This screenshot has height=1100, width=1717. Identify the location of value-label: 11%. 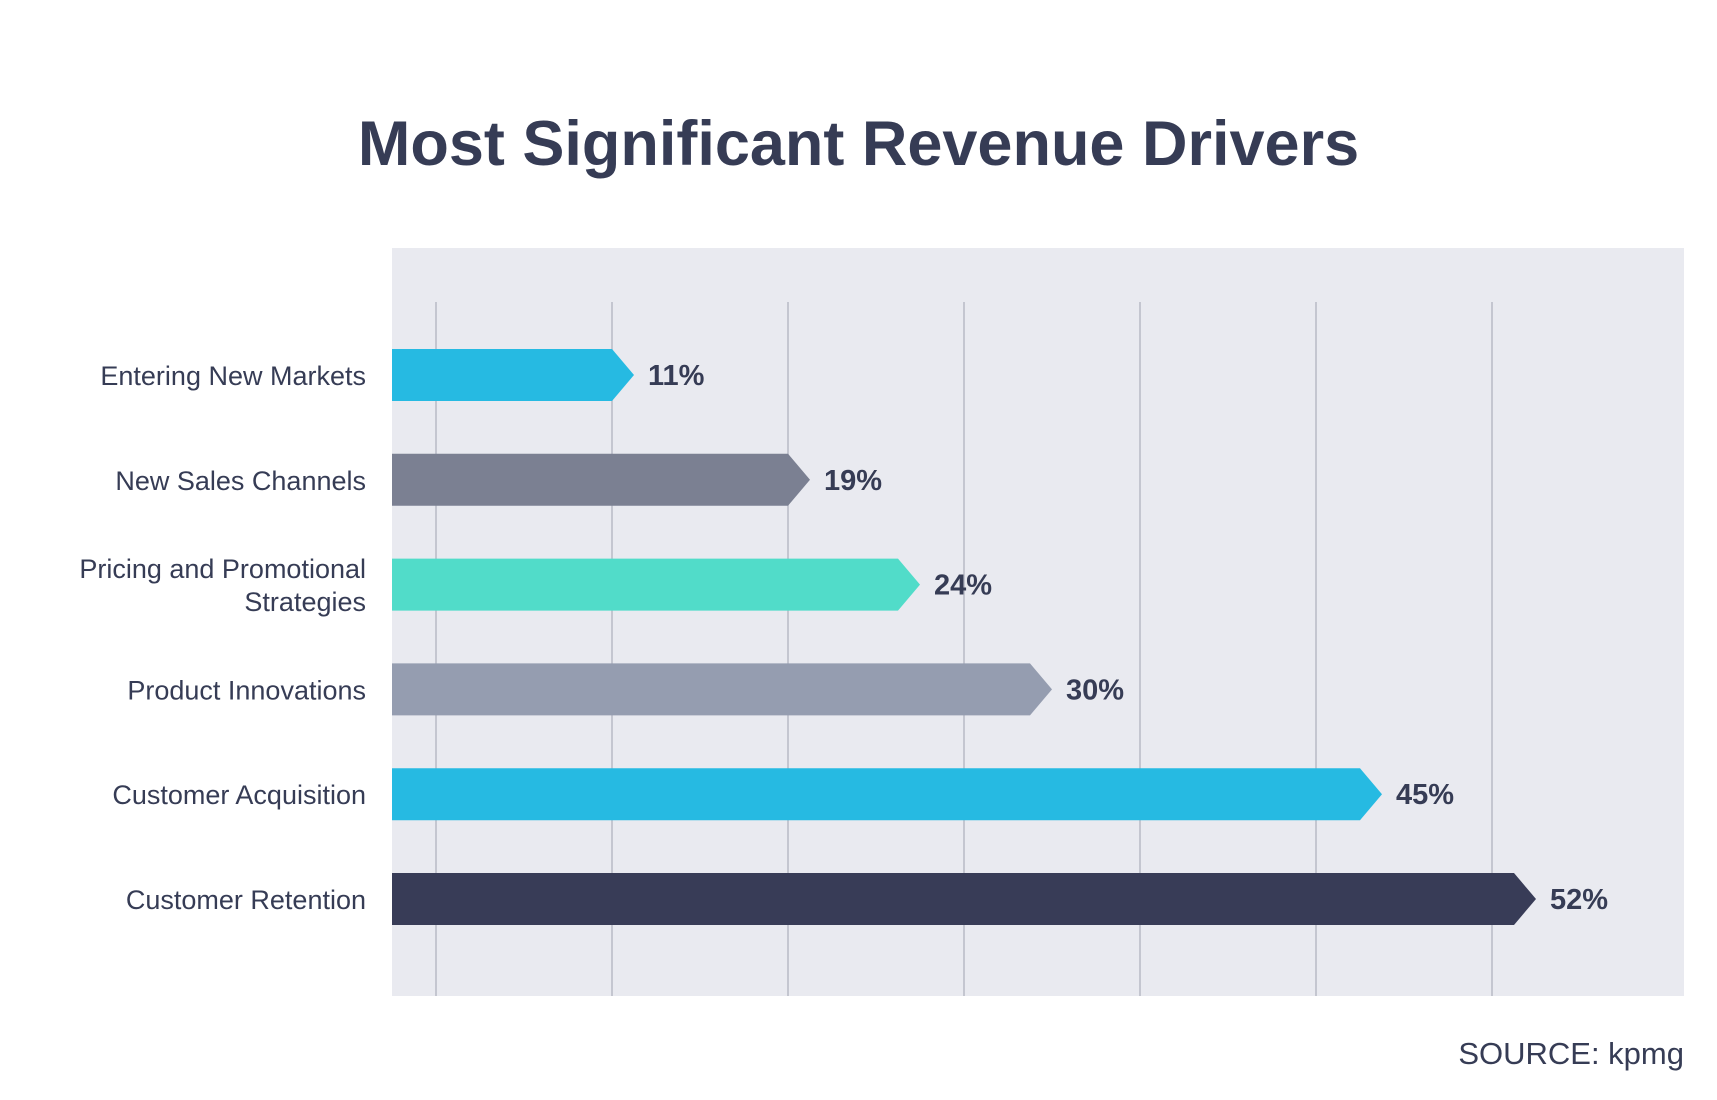
(676, 376).